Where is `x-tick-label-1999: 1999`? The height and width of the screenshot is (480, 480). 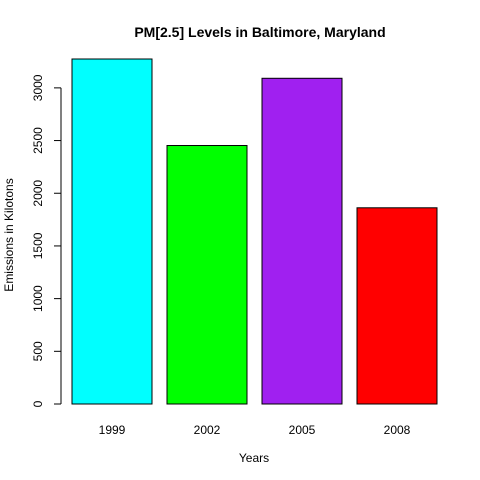 x-tick-label-1999: 1999 is located at coordinates (112, 430).